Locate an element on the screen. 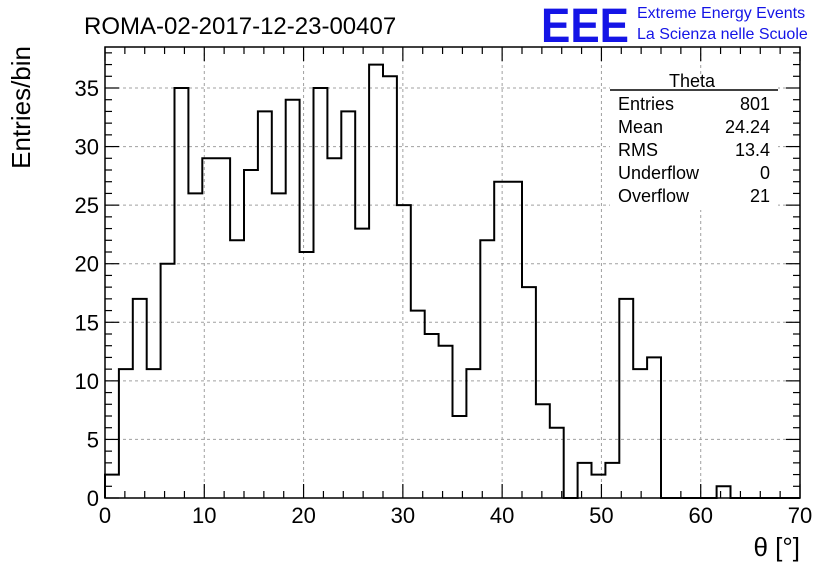  y-tick-label: 0 is located at coordinates (93, 498).